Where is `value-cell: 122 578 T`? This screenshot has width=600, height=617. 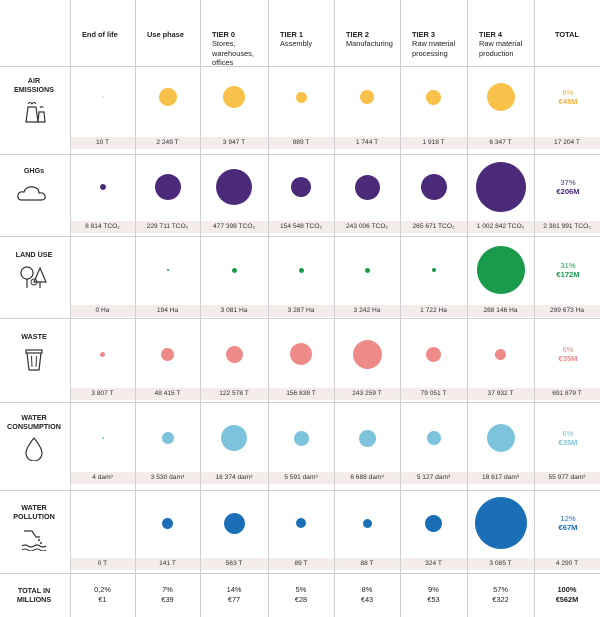
value-cell: 122 578 T is located at coordinates (234, 393).